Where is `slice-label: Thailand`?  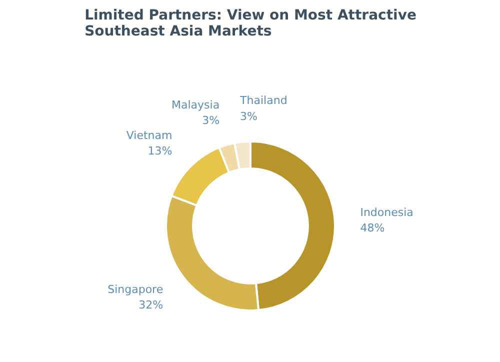 slice-label: Thailand is located at coordinates (263, 101).